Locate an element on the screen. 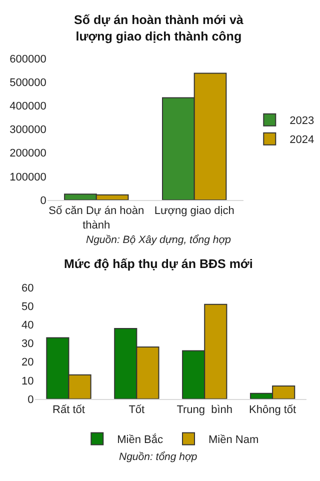  y-tick-label: 600000 is located at coordinates (28, 59).